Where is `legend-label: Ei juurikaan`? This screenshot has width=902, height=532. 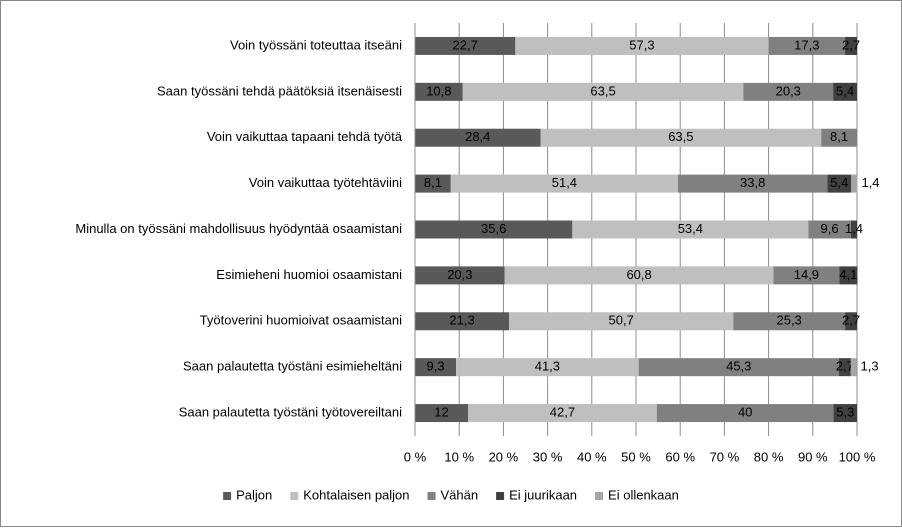
legend-label: Ei juurikaan is located at coordinates (543, 494).